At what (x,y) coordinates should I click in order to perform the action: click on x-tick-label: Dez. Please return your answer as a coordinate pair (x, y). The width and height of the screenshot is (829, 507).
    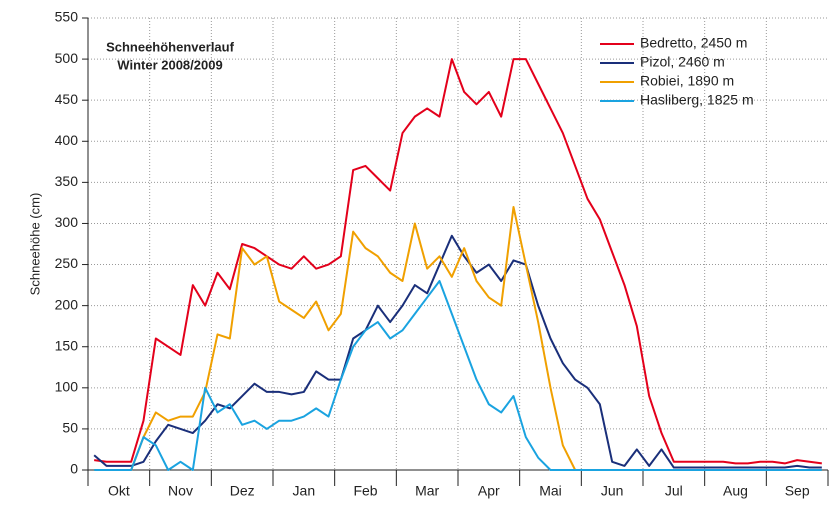
    Looking at the image, I should click on (242, 491).